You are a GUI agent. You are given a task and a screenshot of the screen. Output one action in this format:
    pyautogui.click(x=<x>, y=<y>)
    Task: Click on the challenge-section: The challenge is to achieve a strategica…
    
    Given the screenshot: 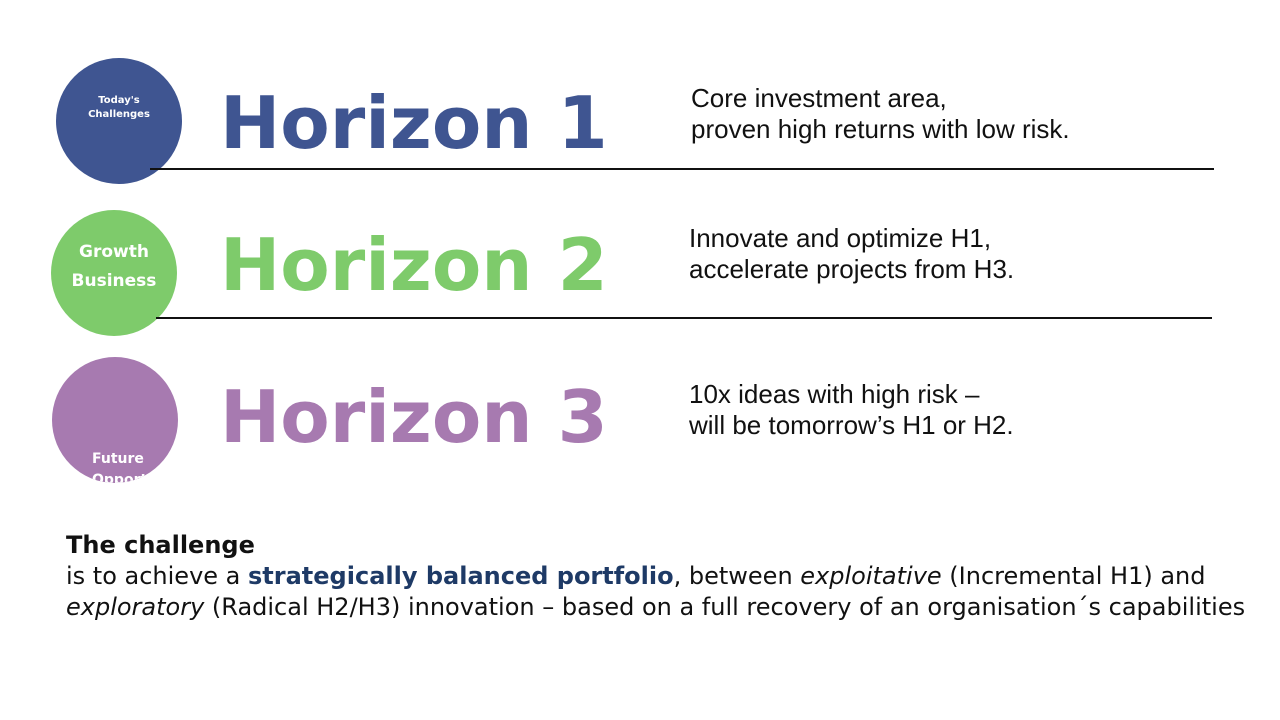 What is the action you would take?
    pyautogui.click(x=656, y=576)
    